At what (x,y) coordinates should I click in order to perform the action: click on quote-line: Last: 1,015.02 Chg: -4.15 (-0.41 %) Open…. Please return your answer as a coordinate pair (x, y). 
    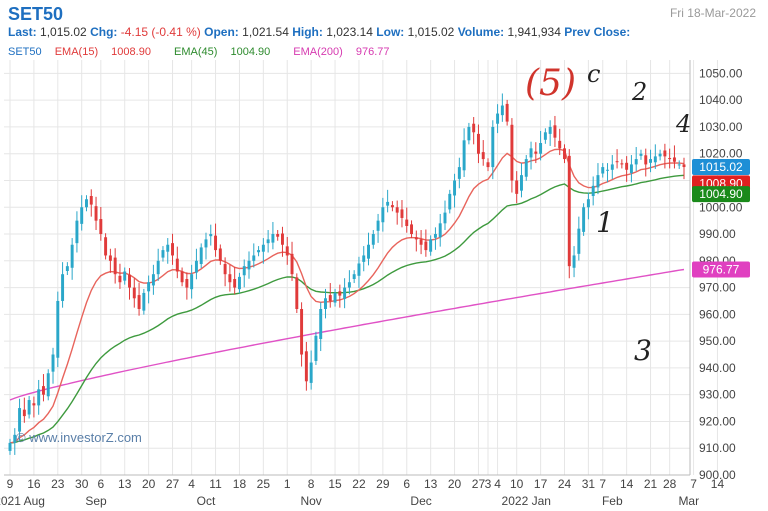
    Looking at the image, I should click on (319, 32).